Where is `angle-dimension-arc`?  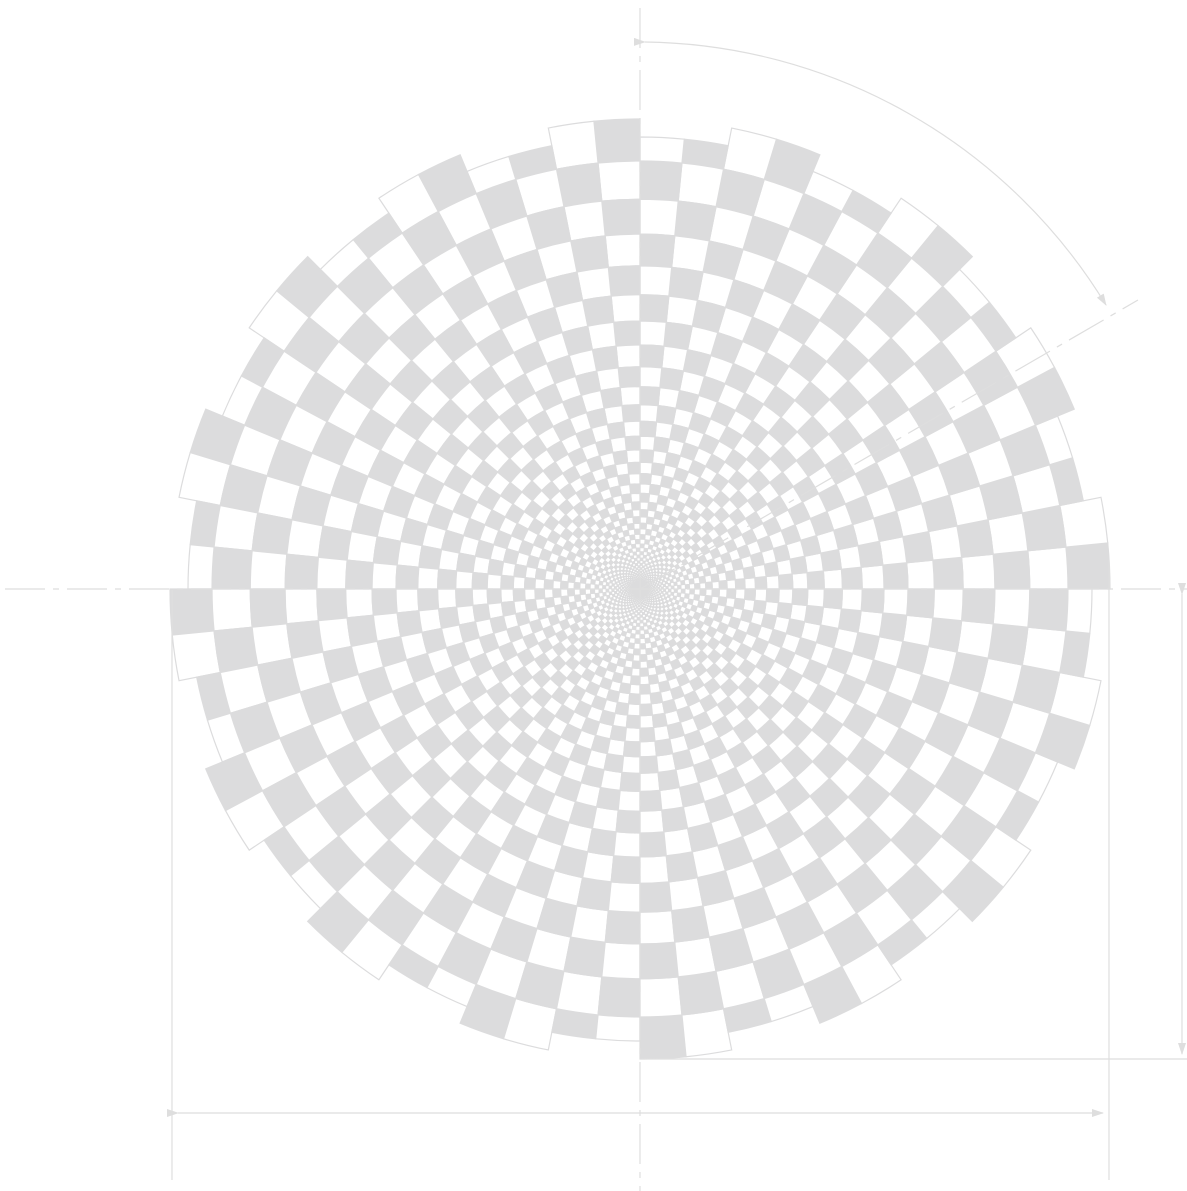
angle-dimension-arc is located at coordinates (870, 171).